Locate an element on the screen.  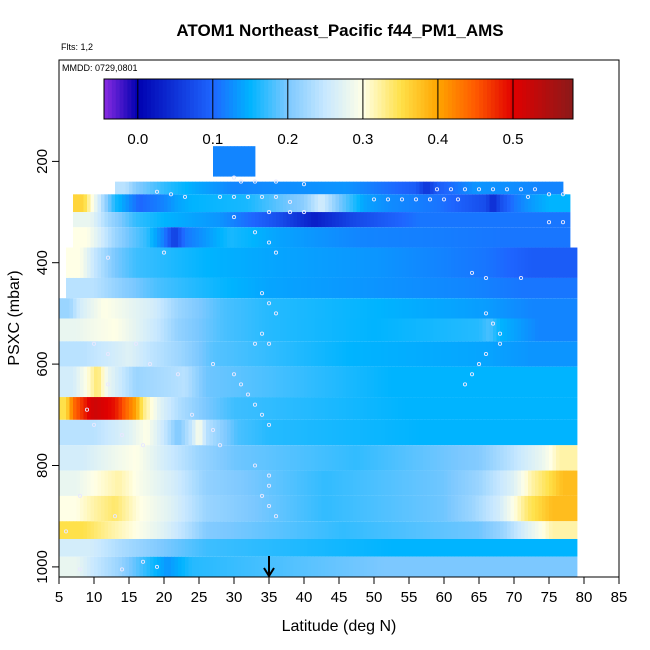
x-tick-label: 55 is located at coordinates (409, 597).